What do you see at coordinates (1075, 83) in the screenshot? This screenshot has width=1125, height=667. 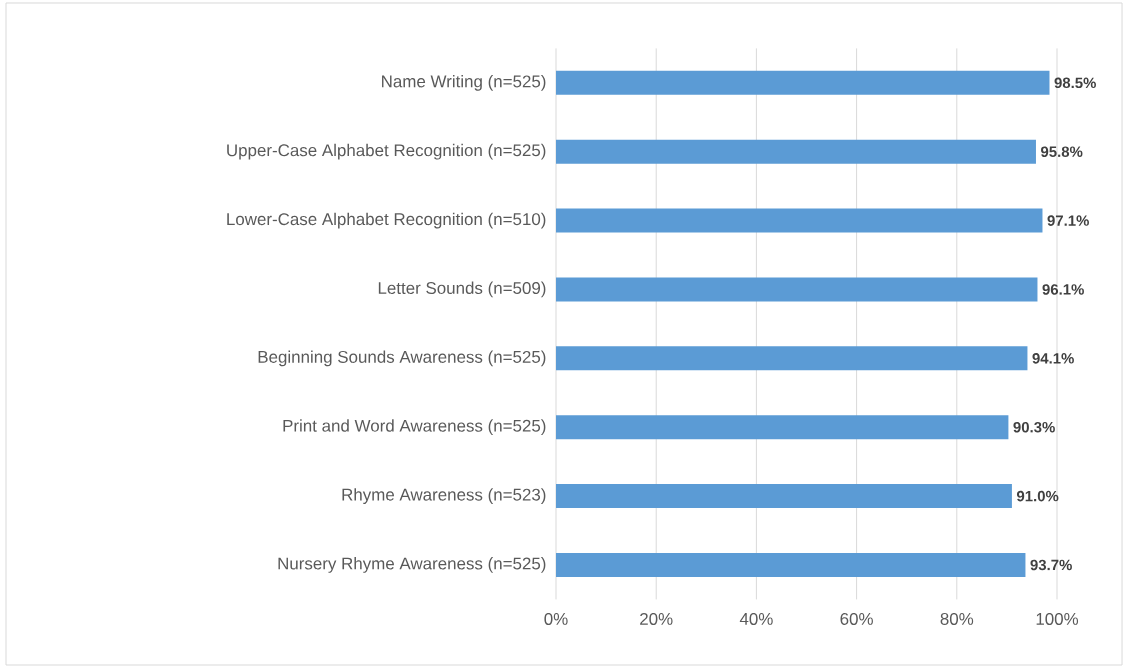 I see `data-label: 98.5%` at bounding box center [1075, 83].